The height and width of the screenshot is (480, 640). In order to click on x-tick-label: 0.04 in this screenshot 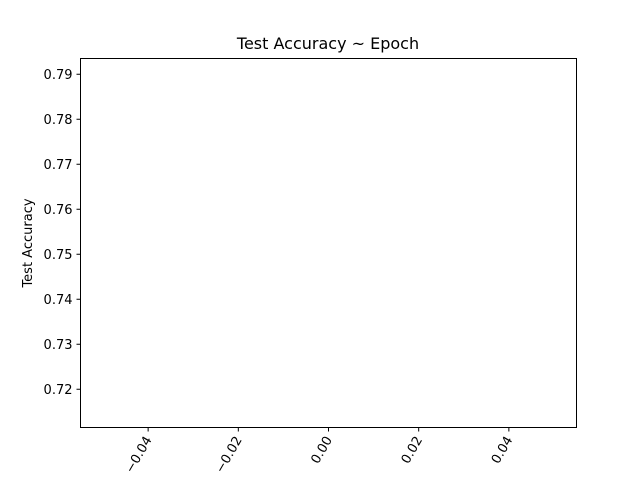, I will do `click(502, 450)`.